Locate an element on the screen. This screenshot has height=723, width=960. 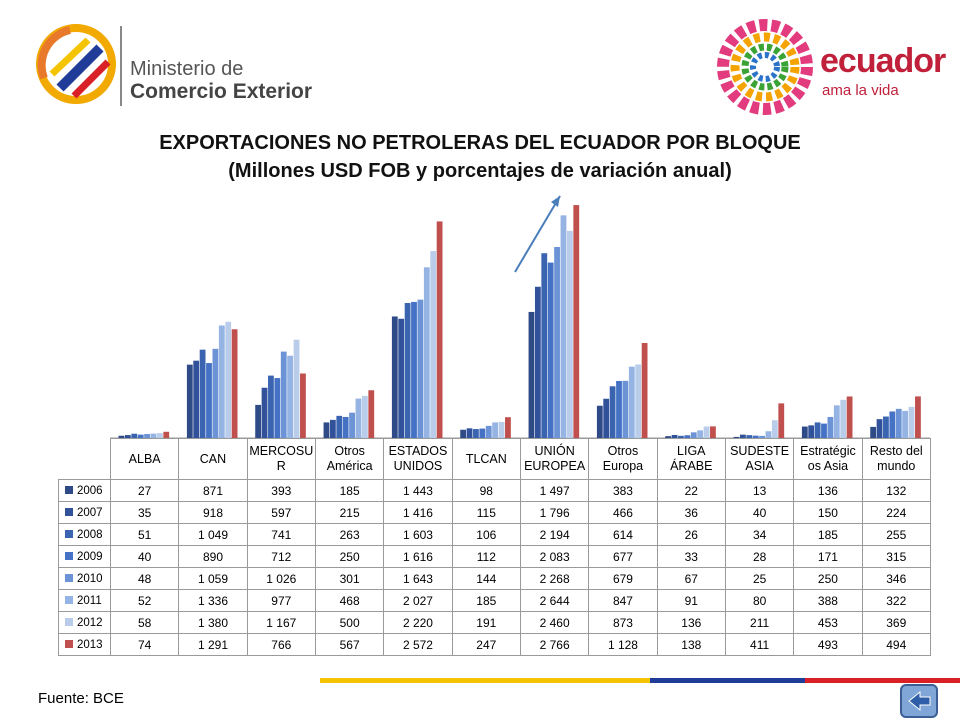
category-label: Estratégic os Asia is located at coordinates (828, 459).